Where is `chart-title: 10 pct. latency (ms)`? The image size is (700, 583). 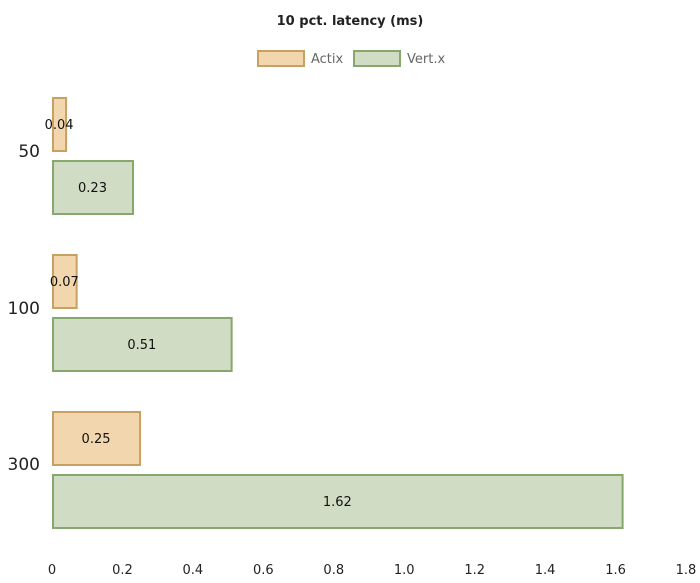 chart-title: 10 pct. latency (ms) is located at coordinates (350, 21).